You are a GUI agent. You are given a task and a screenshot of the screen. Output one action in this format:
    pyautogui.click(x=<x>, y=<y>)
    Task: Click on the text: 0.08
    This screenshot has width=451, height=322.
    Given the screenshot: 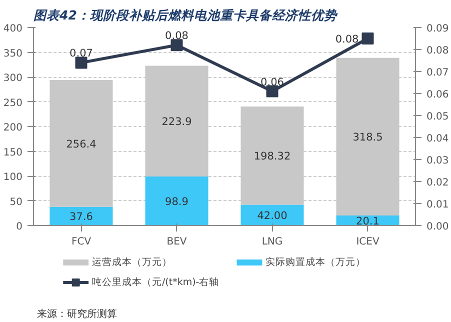 What is the action you would take?
    pyautogui.click(x=437, y=51)
    